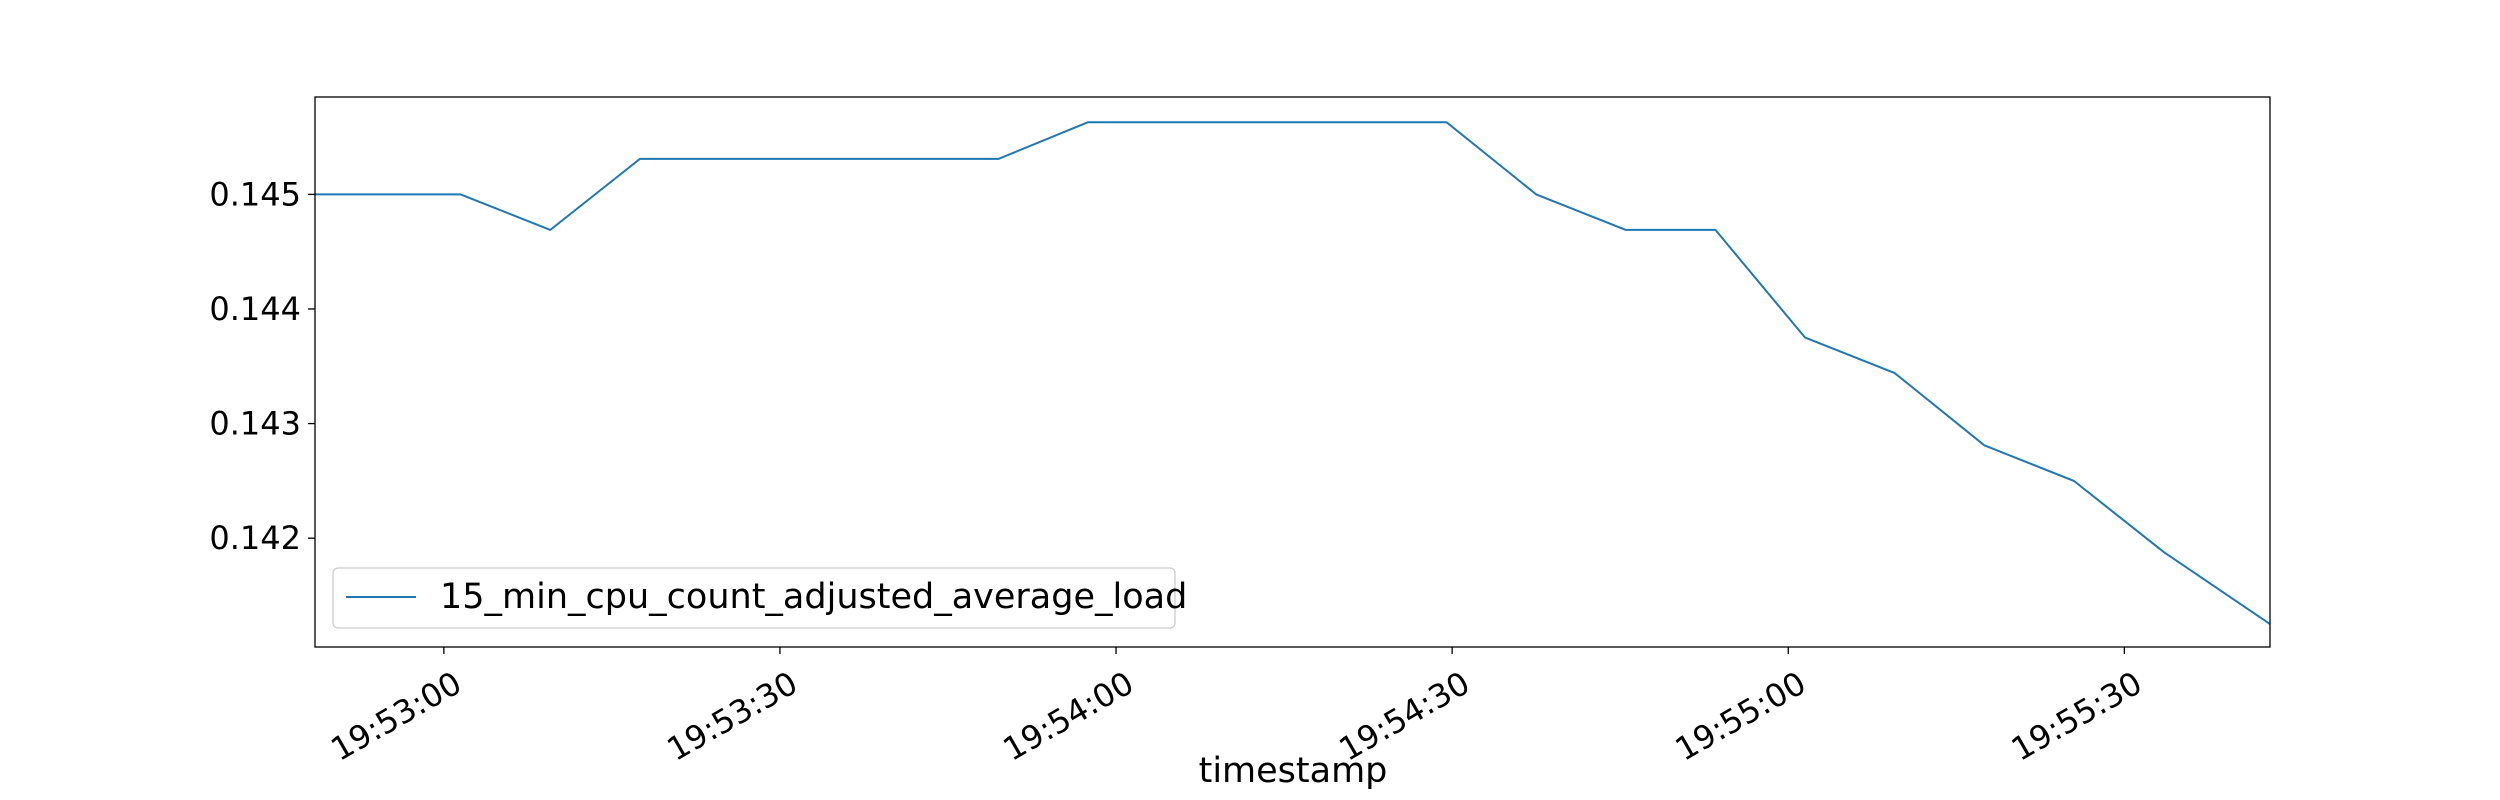 The width and height of the screenshot is (2500, 800). I want to click on legend-box, so click(754, 598).